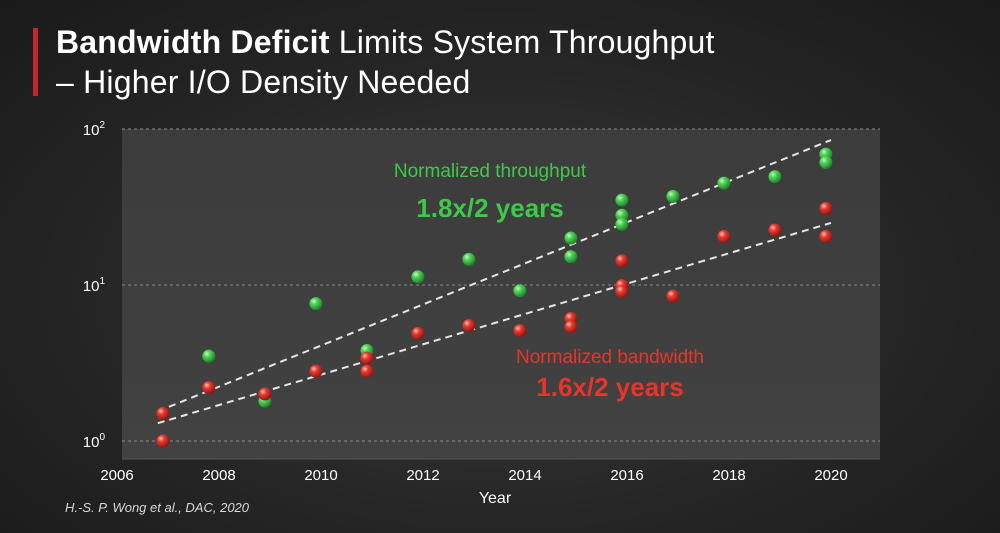  What do you see at coordinates (102, 437) in the screenshot?
I see `y-tick-exponent: 0` at bounding box center [102, 437].